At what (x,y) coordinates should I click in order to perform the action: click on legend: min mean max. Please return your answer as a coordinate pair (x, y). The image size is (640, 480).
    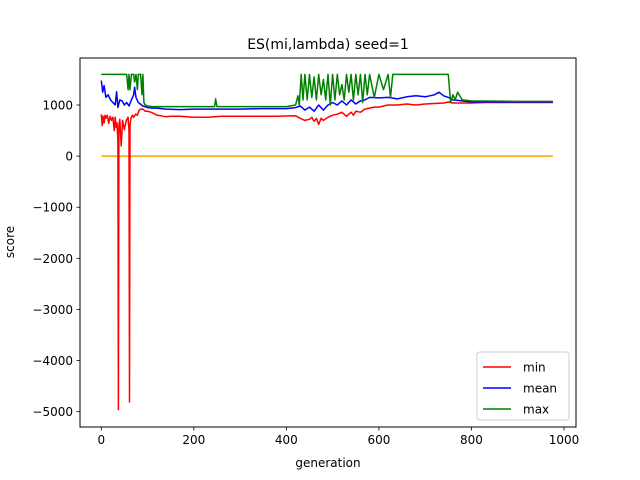
    Looking at the image, I should click on (523, 386).